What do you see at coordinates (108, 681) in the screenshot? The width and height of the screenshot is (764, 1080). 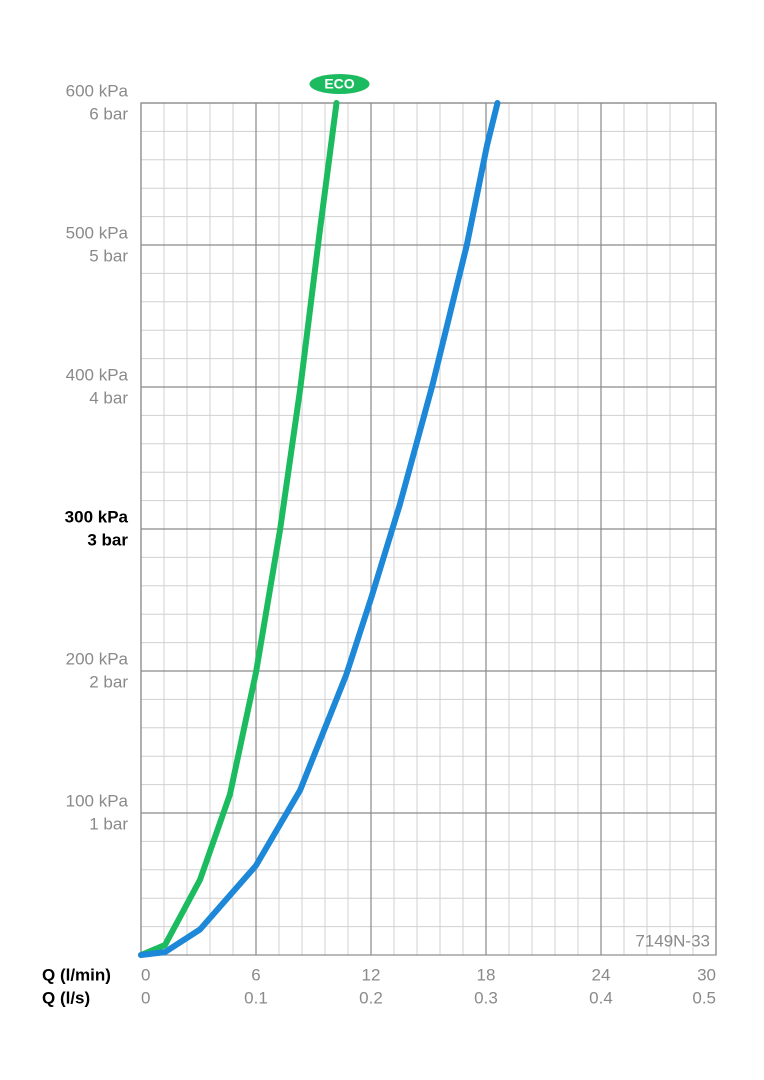 I see `y2-tick-label: 2 bar` at bounding box center [108, 681].